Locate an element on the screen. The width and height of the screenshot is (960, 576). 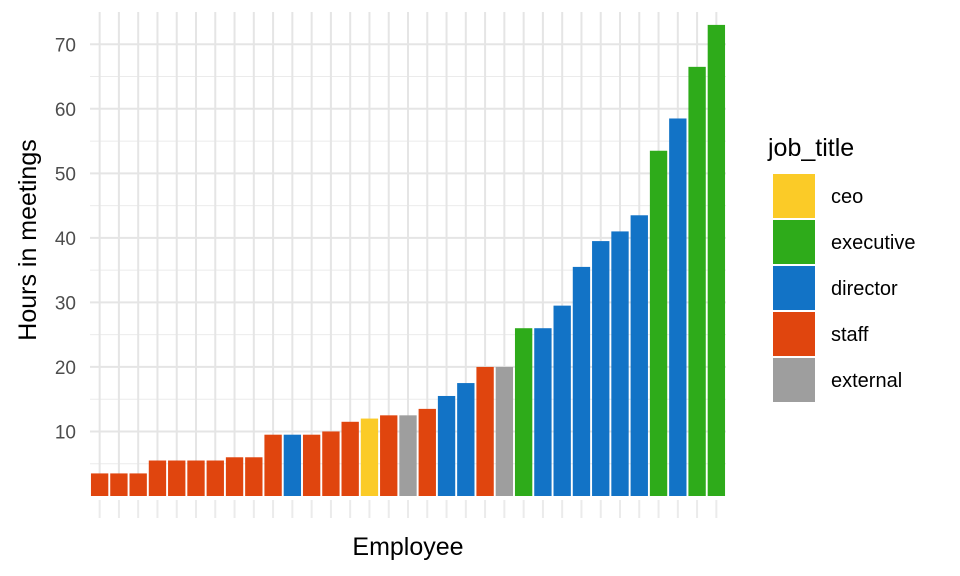
y-tick-label: 30 is located at coordinates (65, 303).